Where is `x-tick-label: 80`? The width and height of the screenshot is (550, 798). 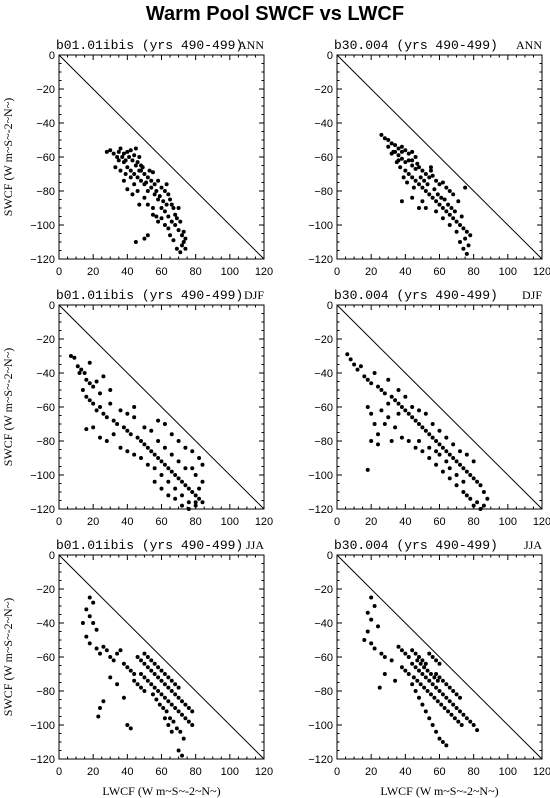 x-tick-label: 80 is located at coordinates (196, 272).